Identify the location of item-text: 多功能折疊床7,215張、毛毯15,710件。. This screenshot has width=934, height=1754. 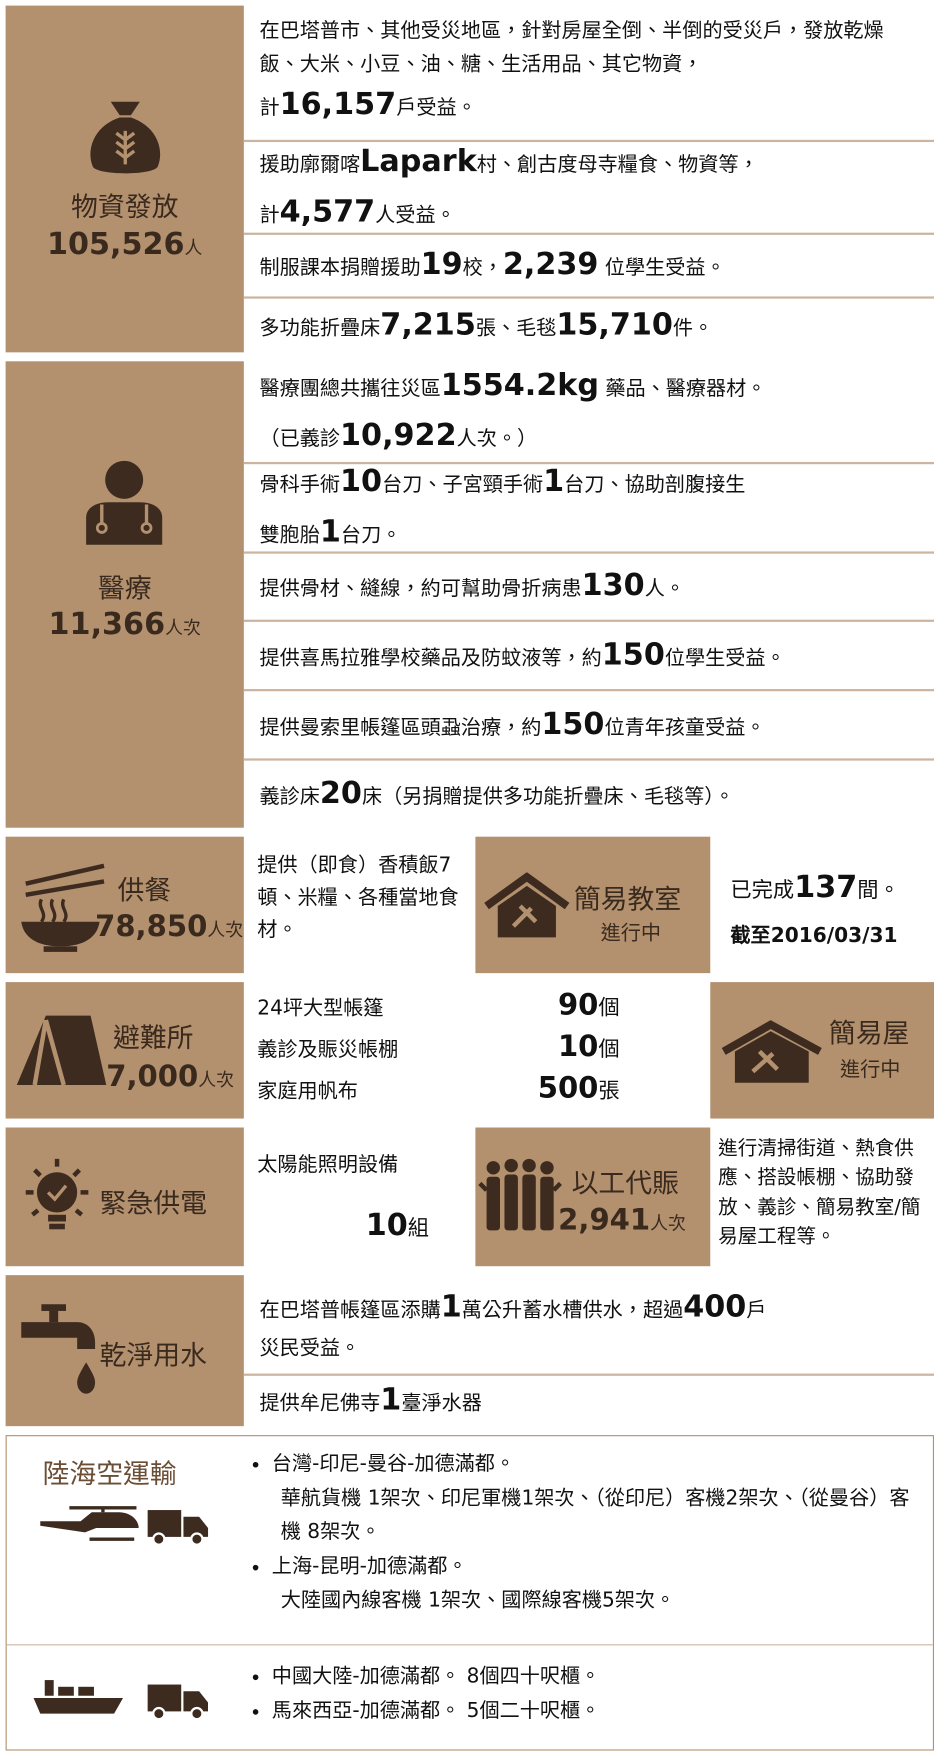
(487, 326).